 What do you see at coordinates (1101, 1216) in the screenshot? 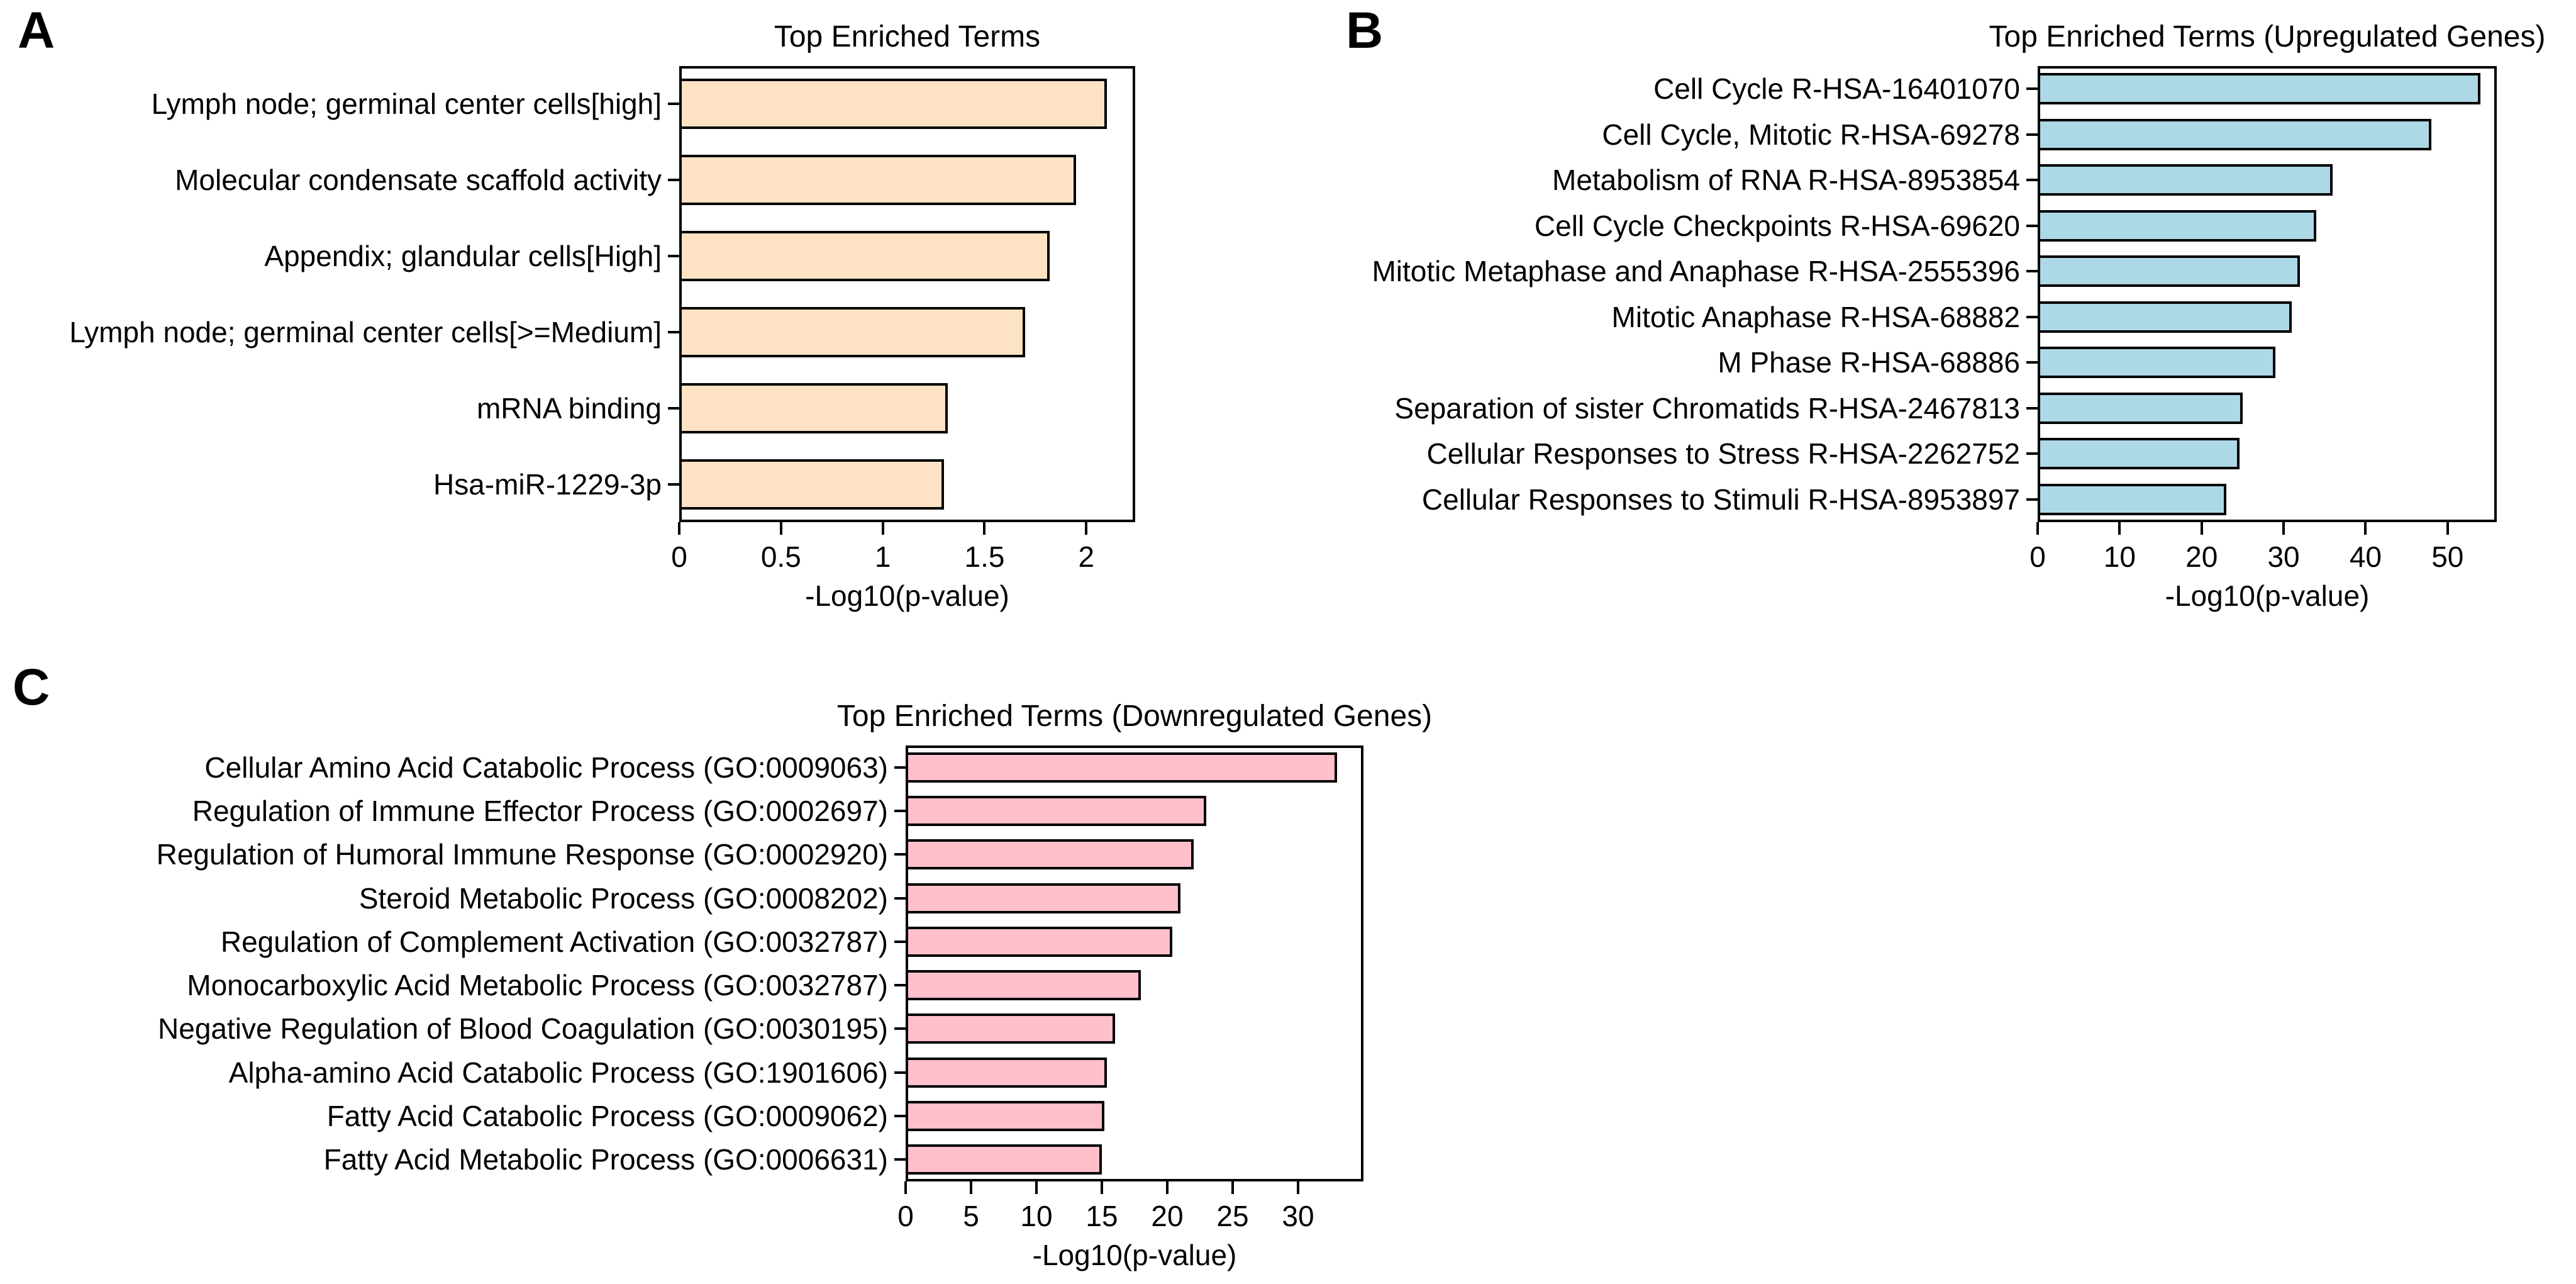
I see `x-tick-label: 15` at bounding box center [1101, 1216].